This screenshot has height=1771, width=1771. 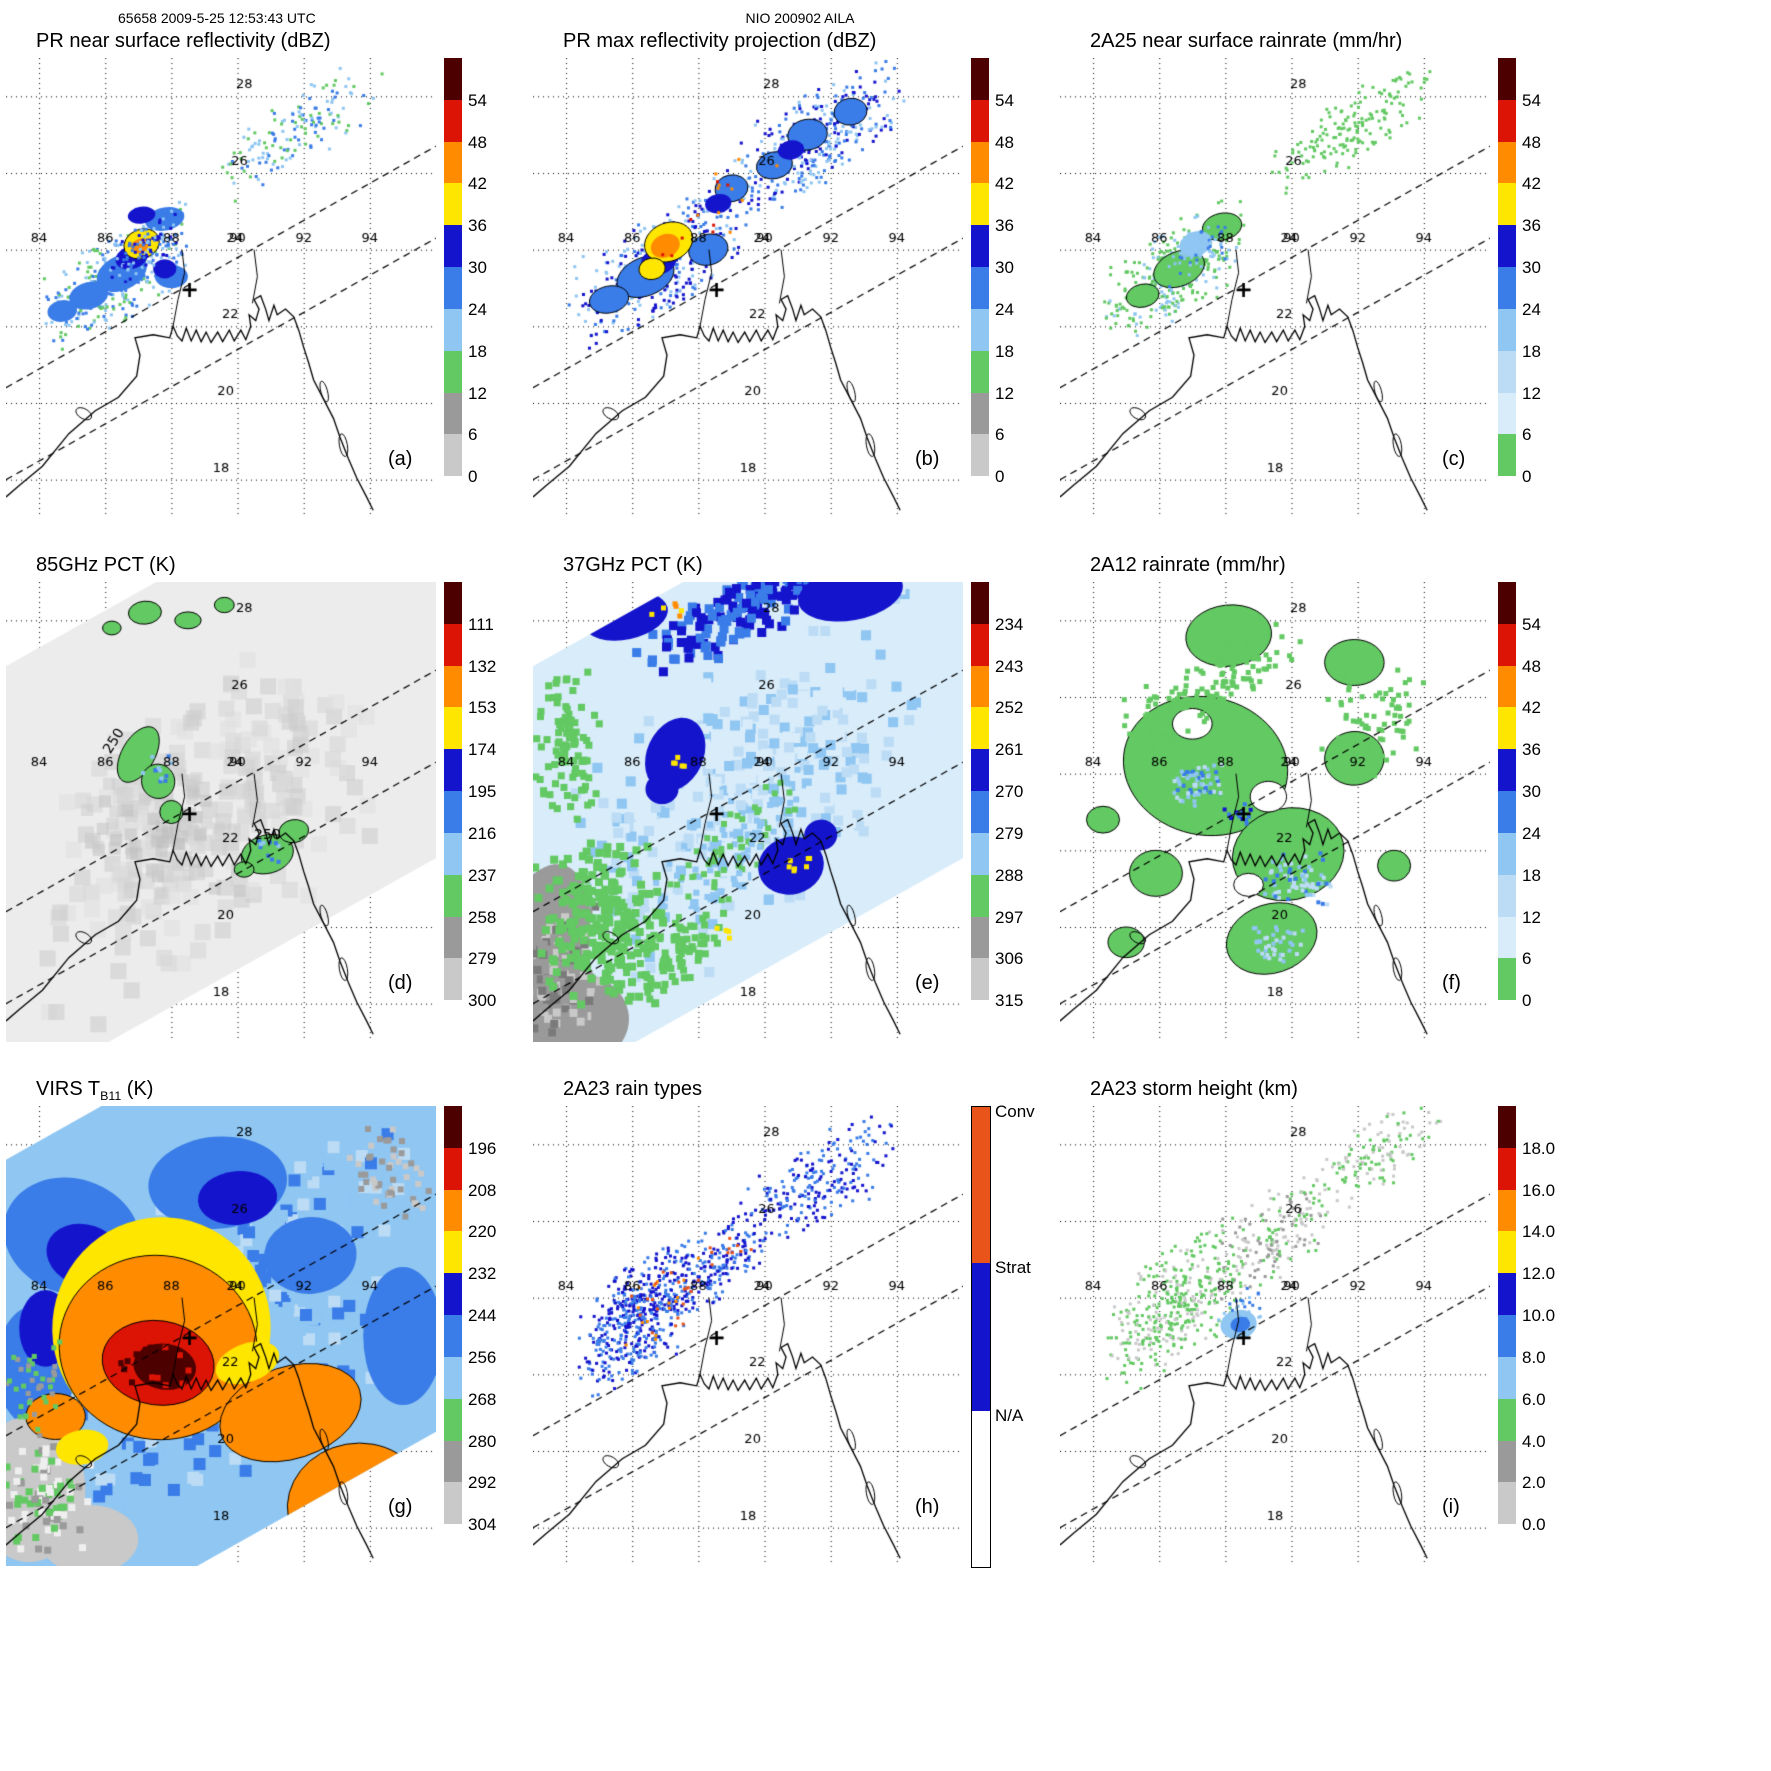 I want to click on panel-title: 85GHz PCT (K), so click(x=106, y=565).